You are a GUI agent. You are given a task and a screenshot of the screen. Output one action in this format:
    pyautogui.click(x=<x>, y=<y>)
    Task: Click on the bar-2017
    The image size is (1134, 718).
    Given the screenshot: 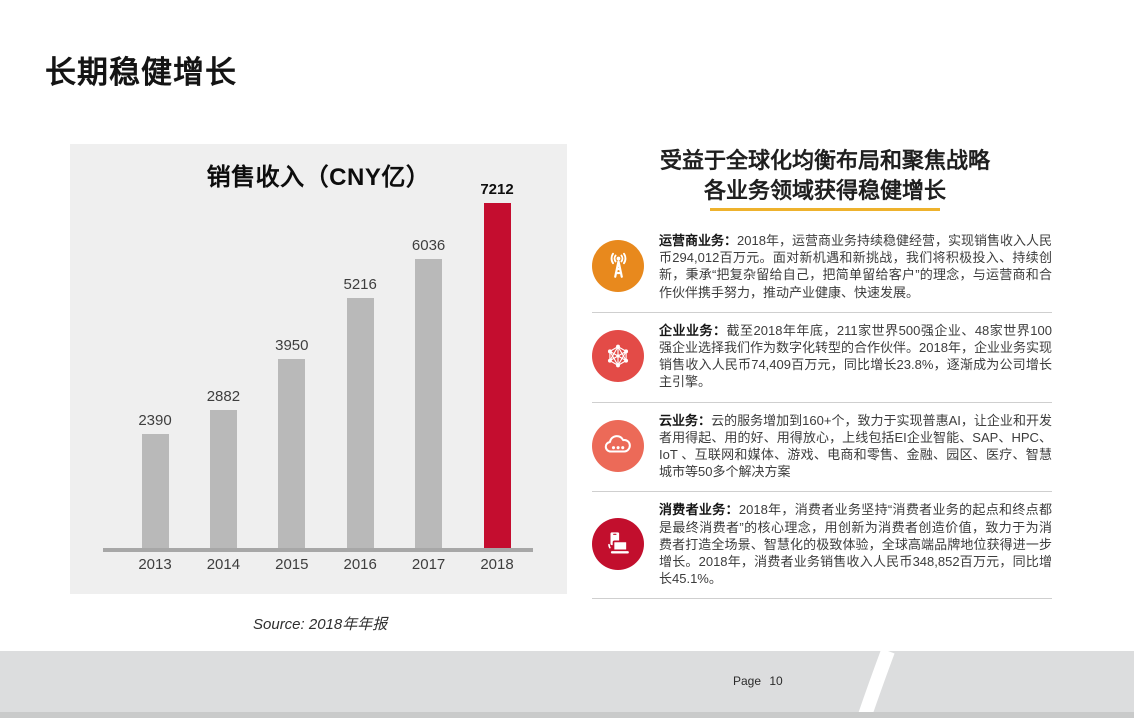 What is the action you would take?
    pyautogui.click(x=429, y=403)
    